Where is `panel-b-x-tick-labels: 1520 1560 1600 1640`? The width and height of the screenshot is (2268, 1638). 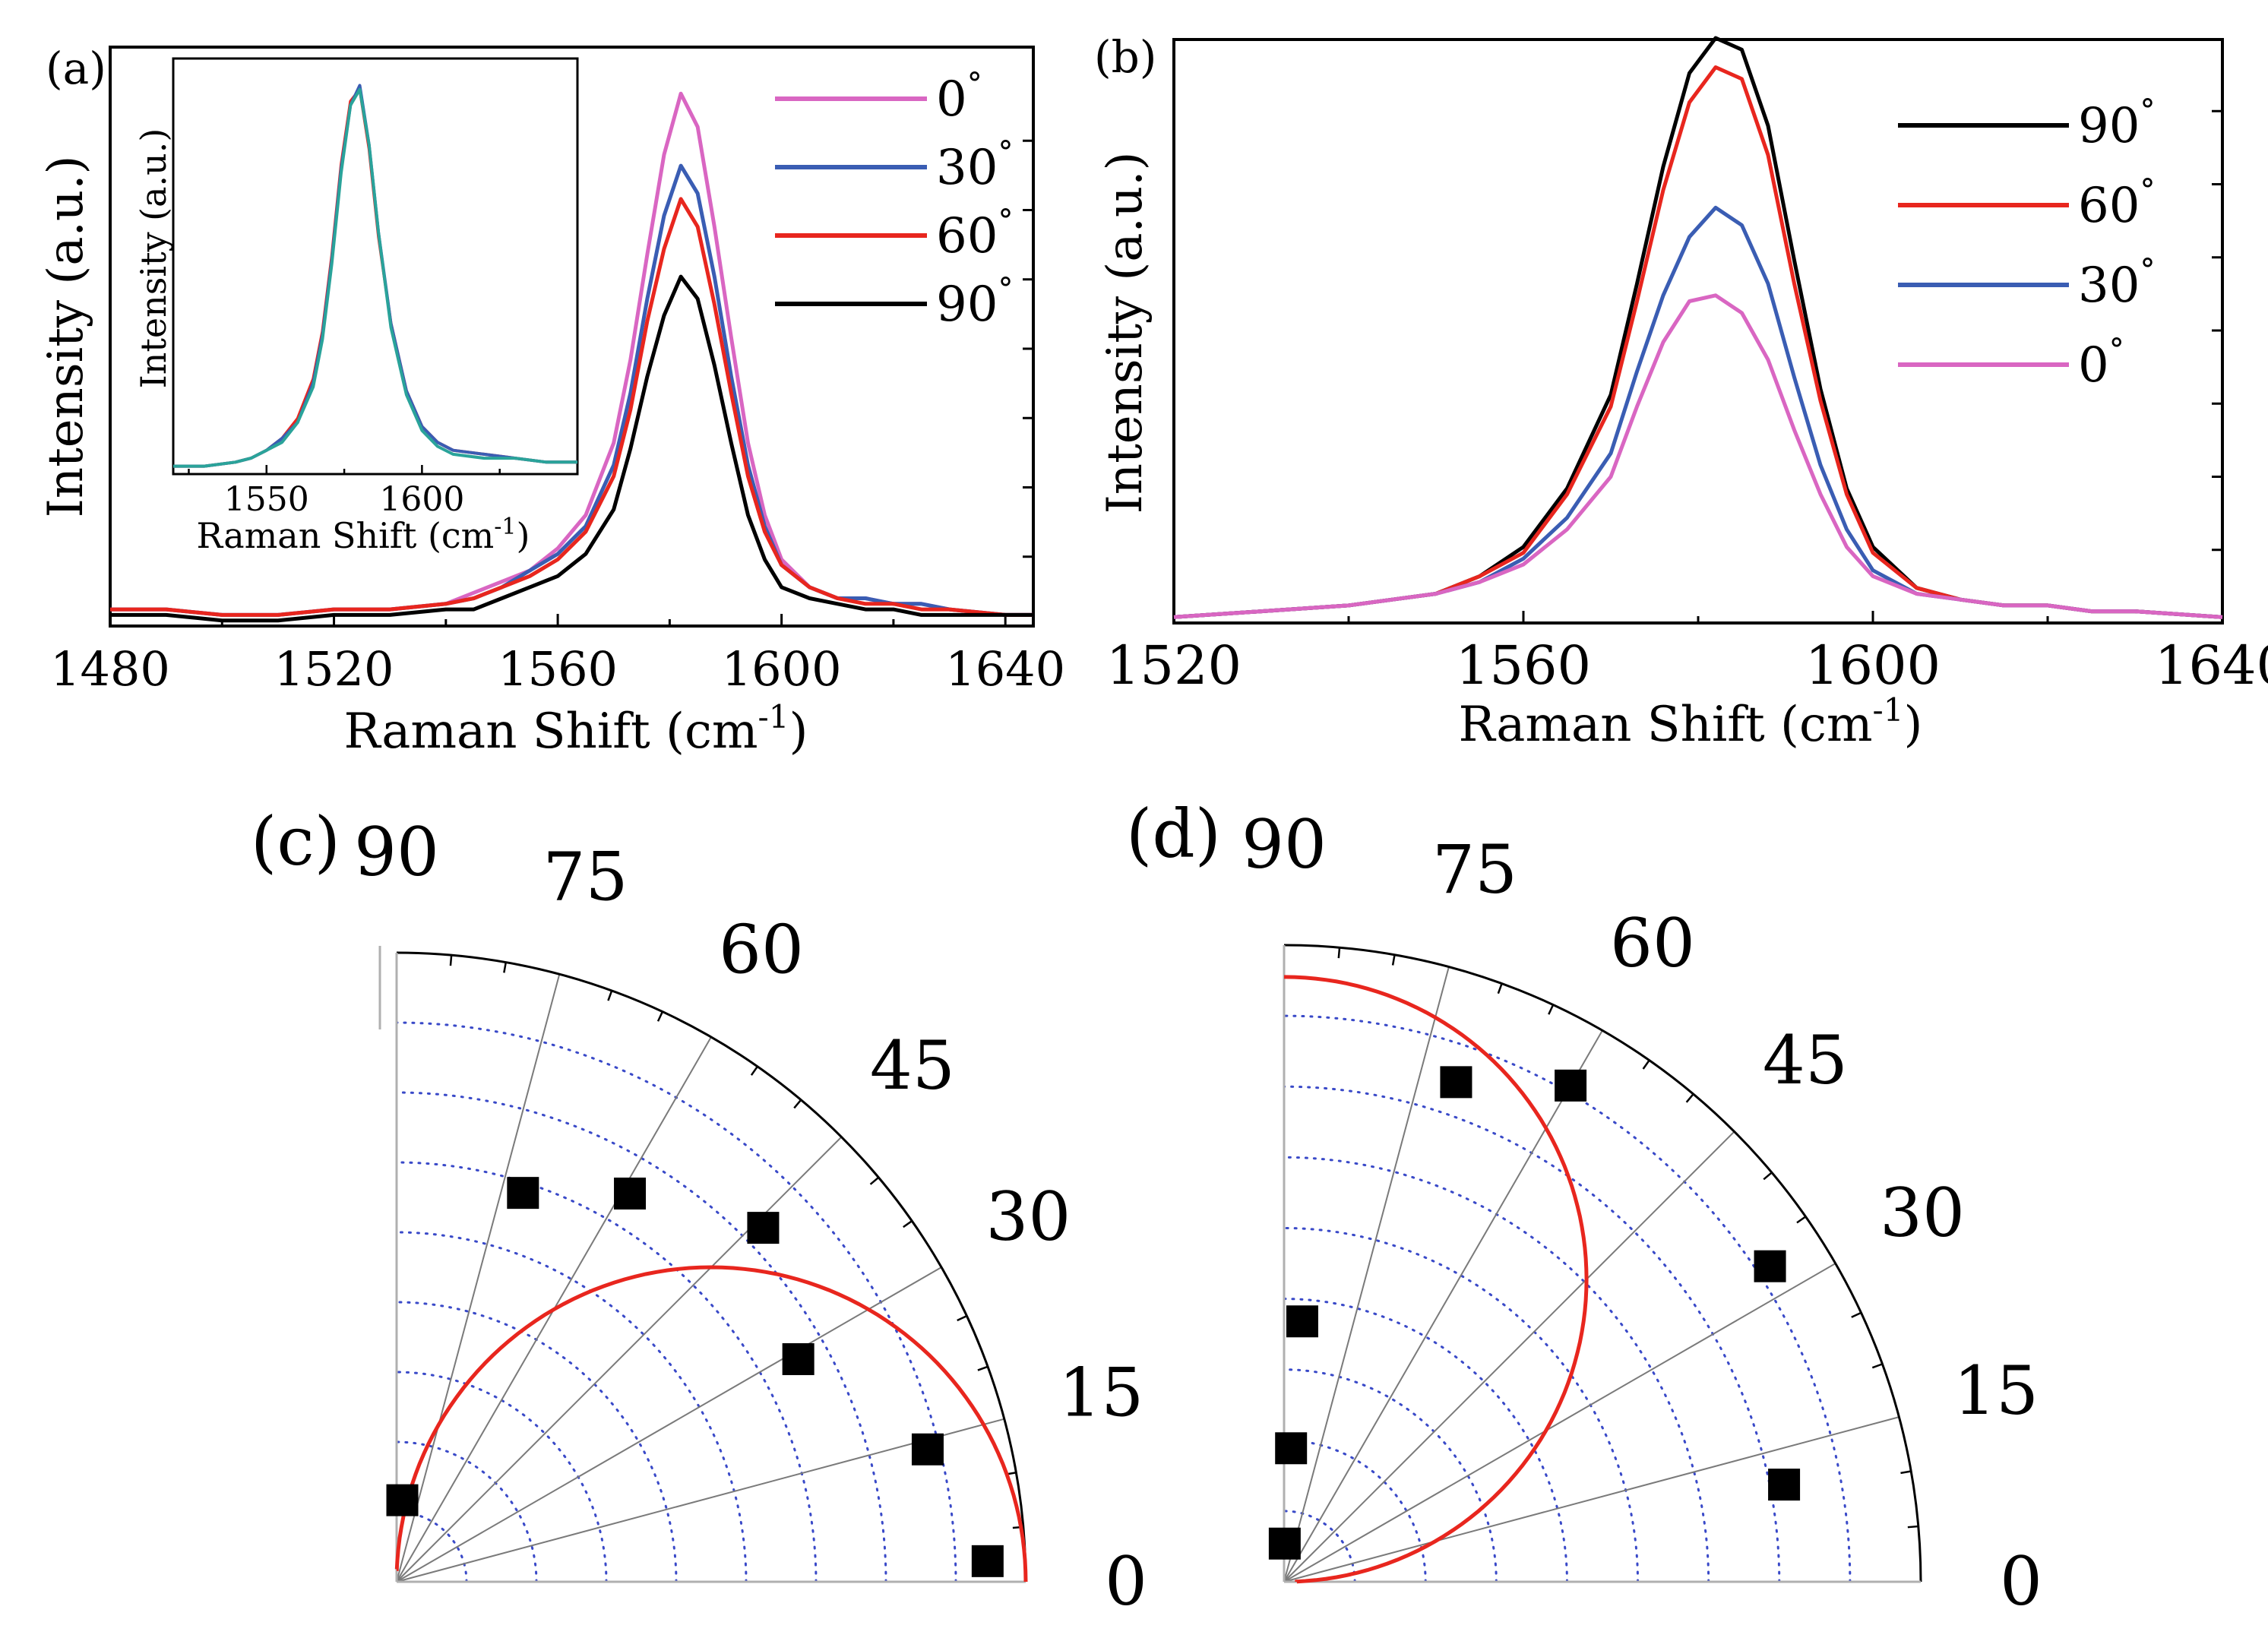
panel-b-x-tick-labels: 1520 1560 1600 1640 is located at coordinates (1687, 665).